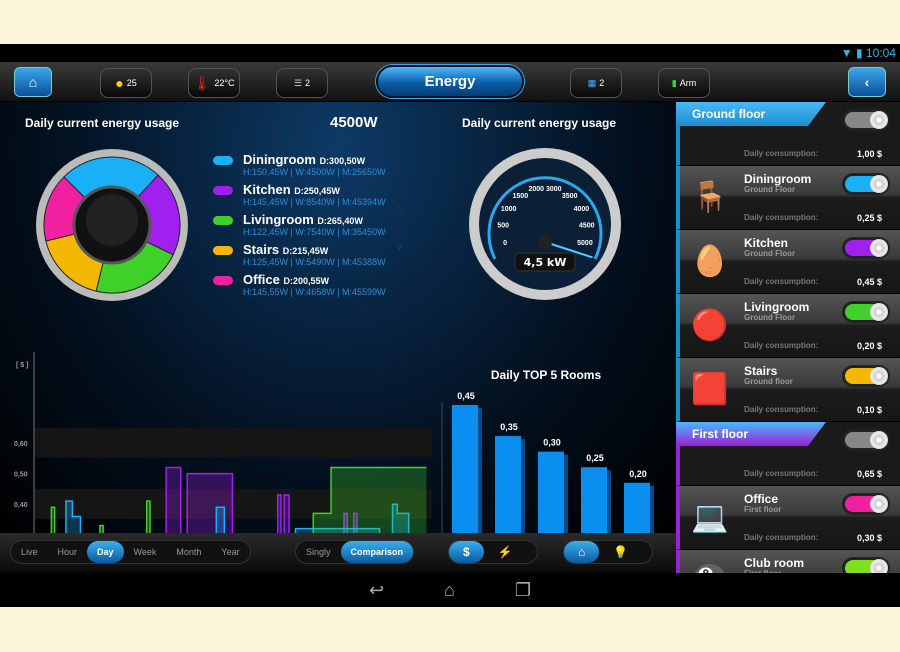 This screenshot has width=900, height=652. I want to click on energy-title-button: Energy, so click(450, 81).